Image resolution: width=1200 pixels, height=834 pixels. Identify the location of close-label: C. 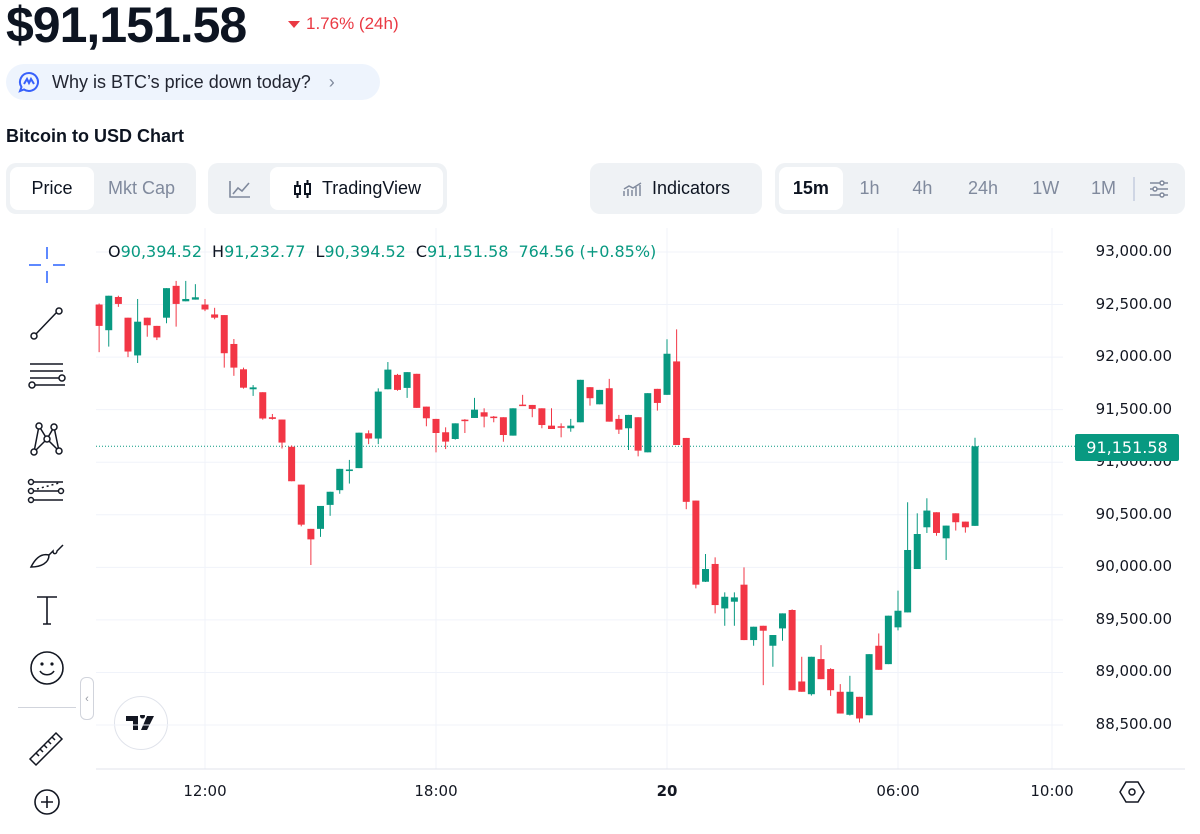
(421, 251).